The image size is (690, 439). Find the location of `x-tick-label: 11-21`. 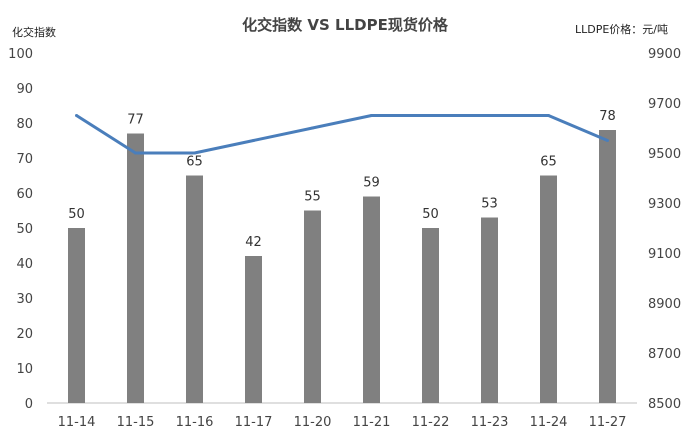

x-tick-label: 11-21 is located at coordinates (372, 422).